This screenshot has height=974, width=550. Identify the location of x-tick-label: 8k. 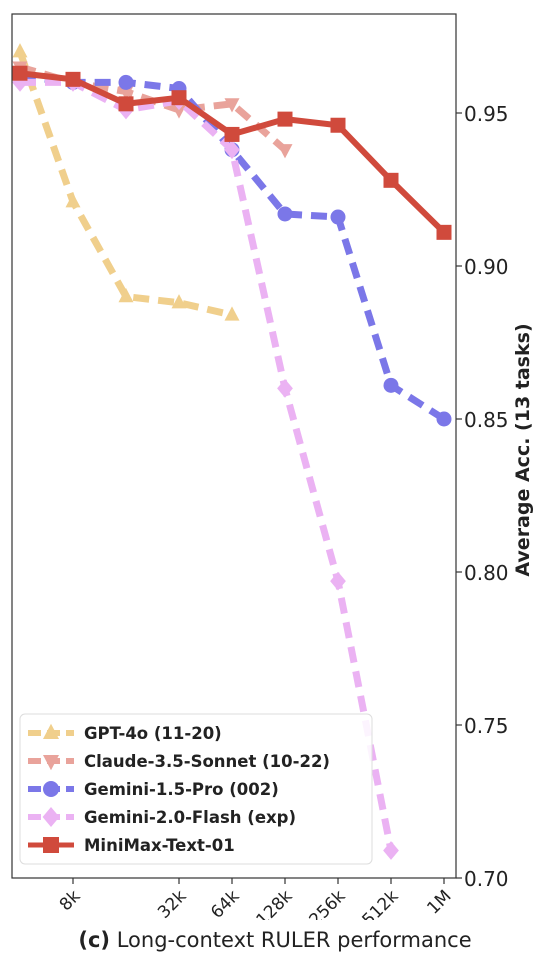
(70, 900).